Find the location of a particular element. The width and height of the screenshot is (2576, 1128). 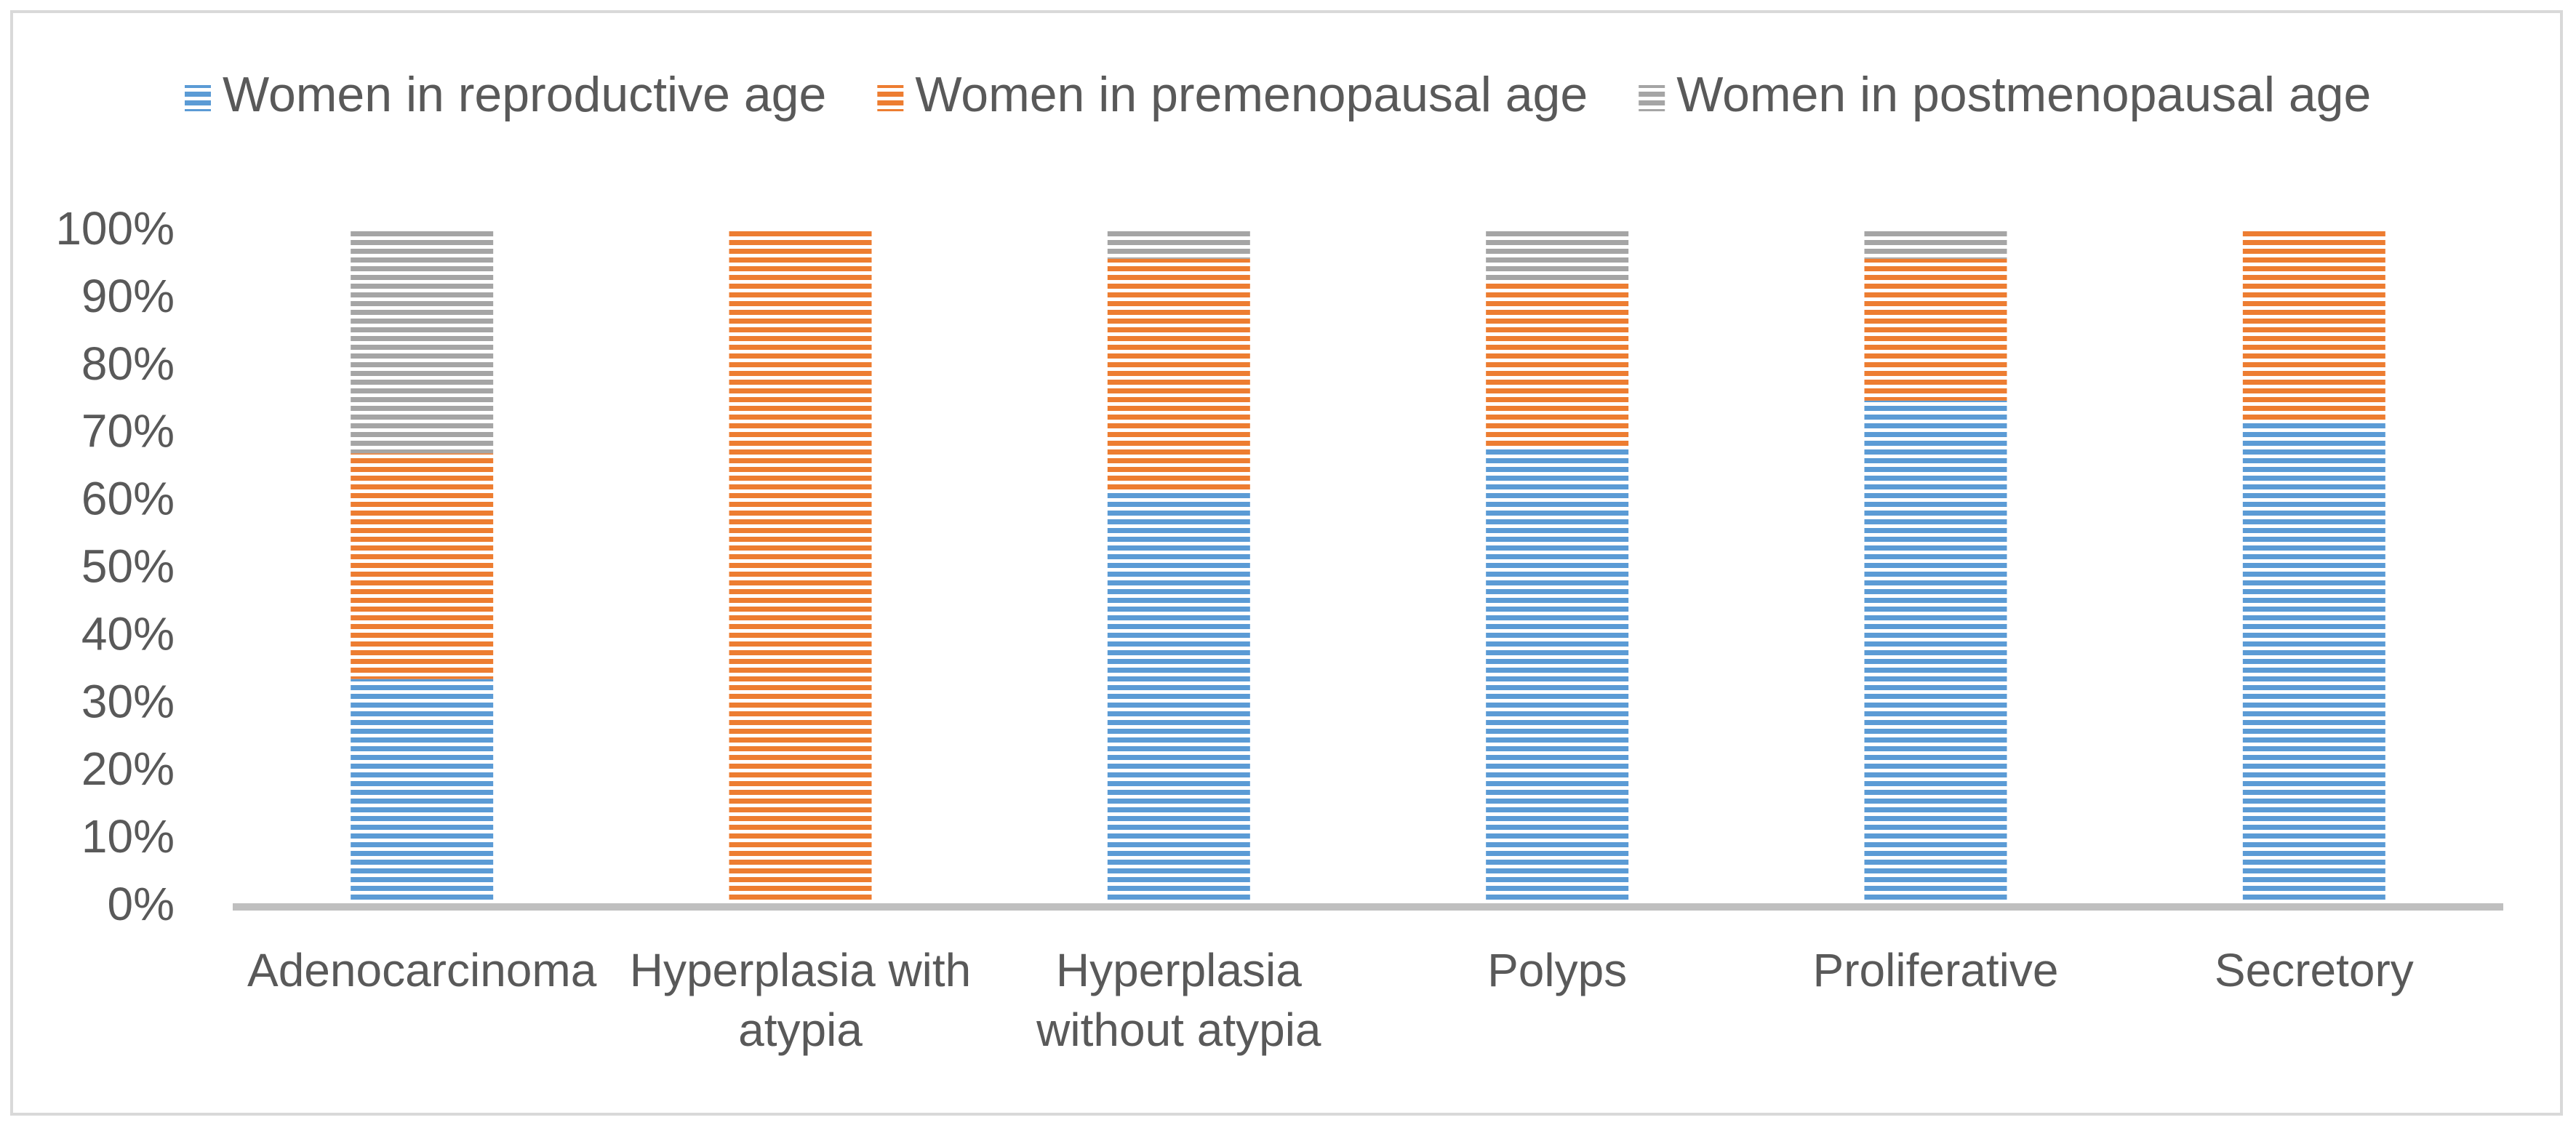

x-tick-label: Adenocarcinoma is located at coordinates (422, 970).